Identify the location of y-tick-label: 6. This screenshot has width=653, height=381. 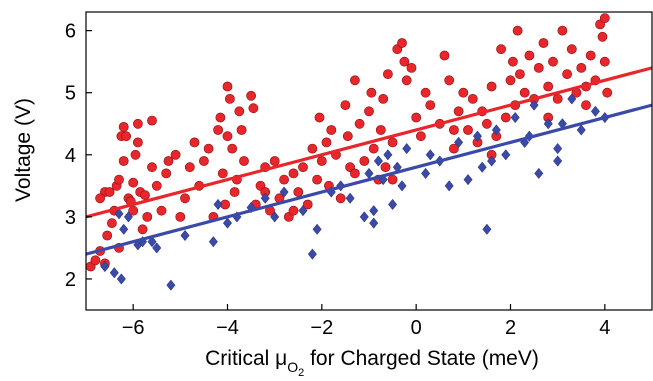
(70, 32).